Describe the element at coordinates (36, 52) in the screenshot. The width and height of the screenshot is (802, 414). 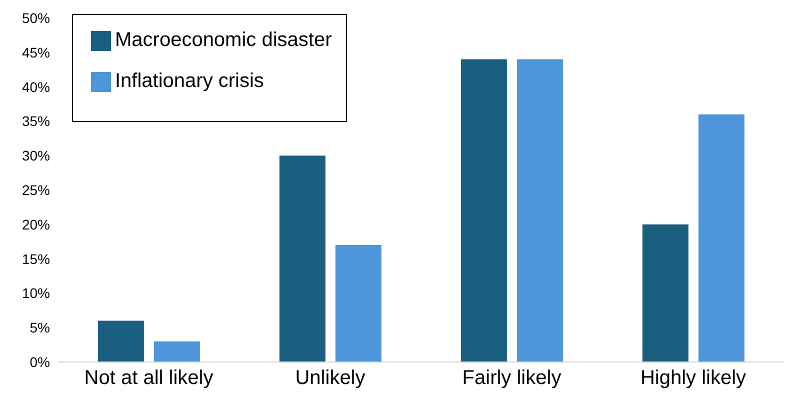
I see `y-tick-label: 45%` at that location.